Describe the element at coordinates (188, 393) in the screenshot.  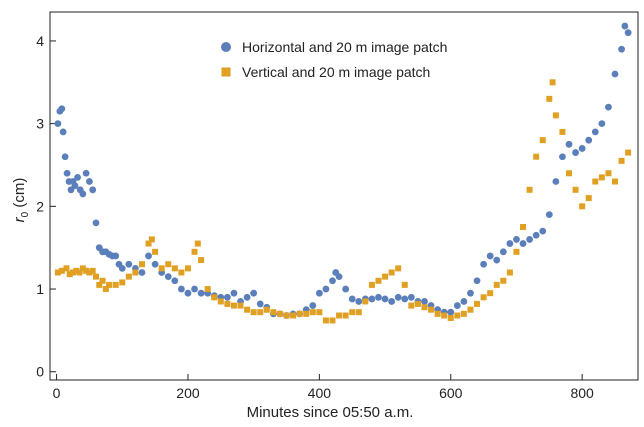
I see `x-tick-label: 200` at that location.